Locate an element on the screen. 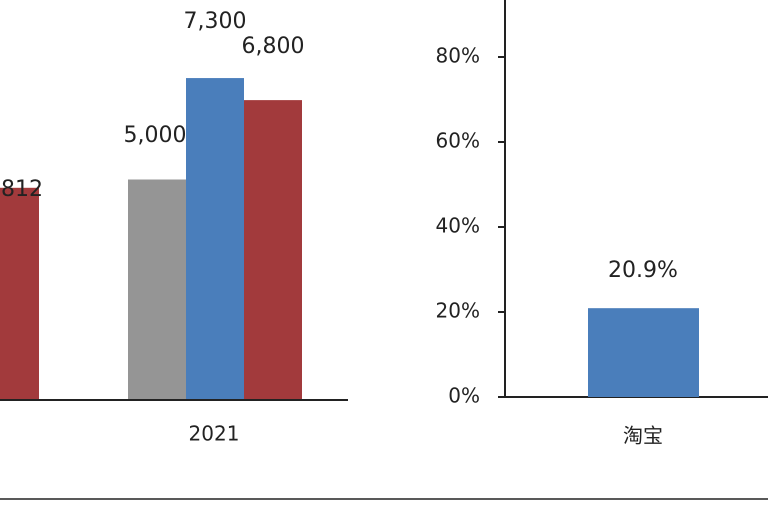 This screenshot has width=768, height=514. bar-2021-s1 is located at coordinates (215, 239).